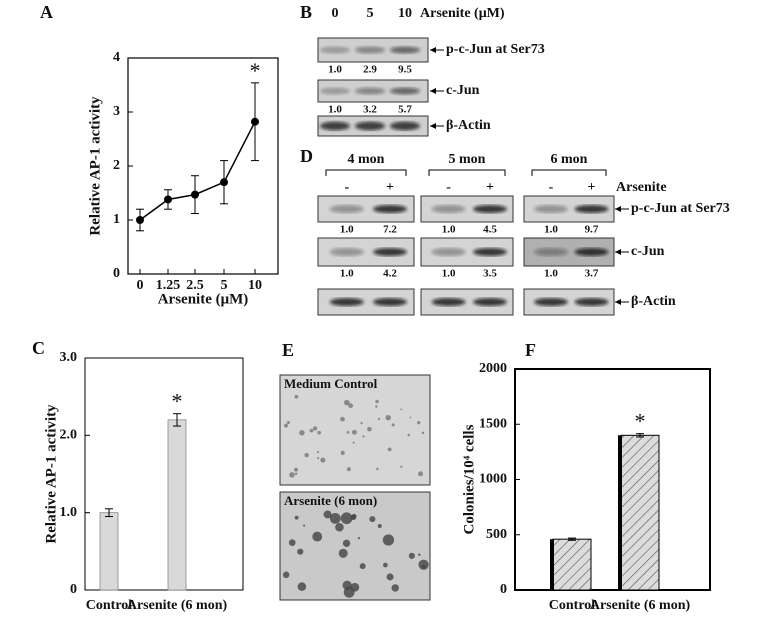 Image resolution: width=762 pixels, height=618 pixels. What do you see at coordinates (648, 251) in the screenshot?
I see `row-label: c-Jun` at bounding box center [648, 251].